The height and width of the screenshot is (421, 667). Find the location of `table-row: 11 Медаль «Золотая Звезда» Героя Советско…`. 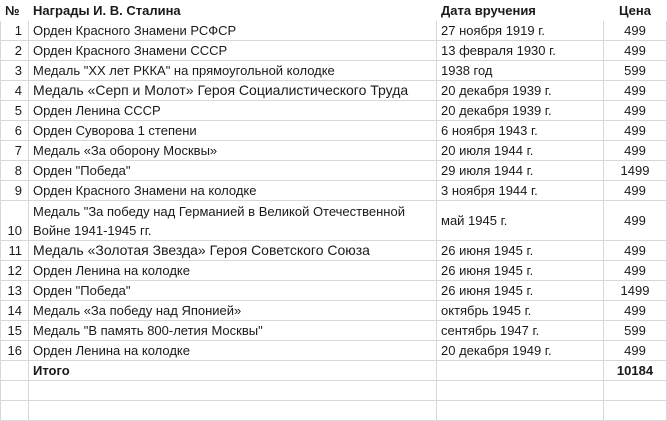

table-row: 11 Медаль «Золотая Звезда» Героя Советско… is located at coordinates (333, 250).